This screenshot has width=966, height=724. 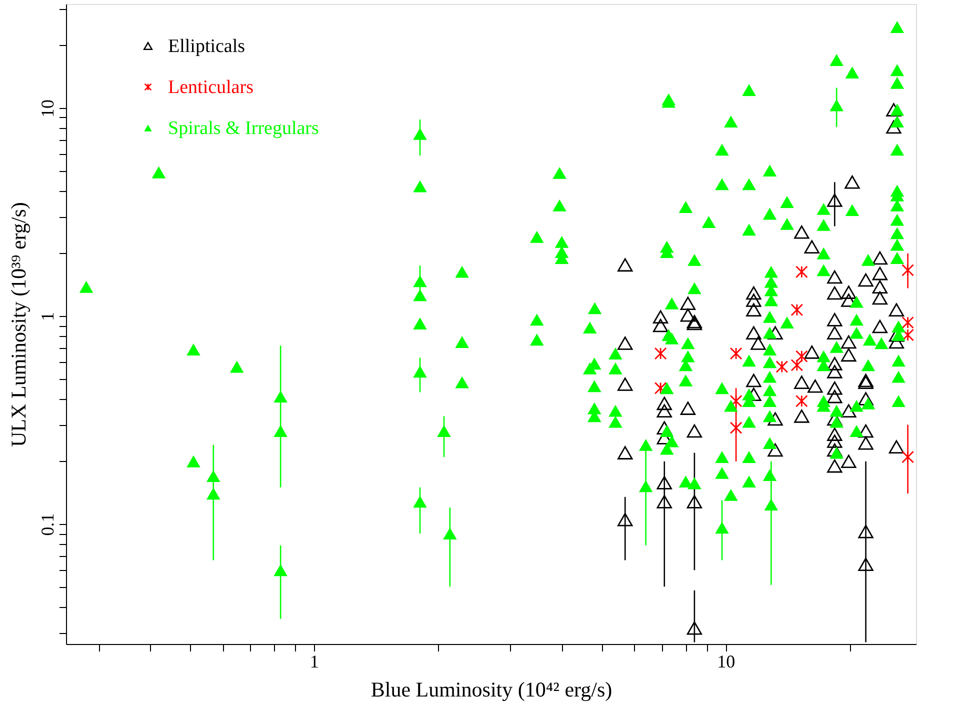 What do you see at coordinates (211, 87) in the screenshot?
I see `legend-label: Lenticulars` at bounding box center [211, 87].